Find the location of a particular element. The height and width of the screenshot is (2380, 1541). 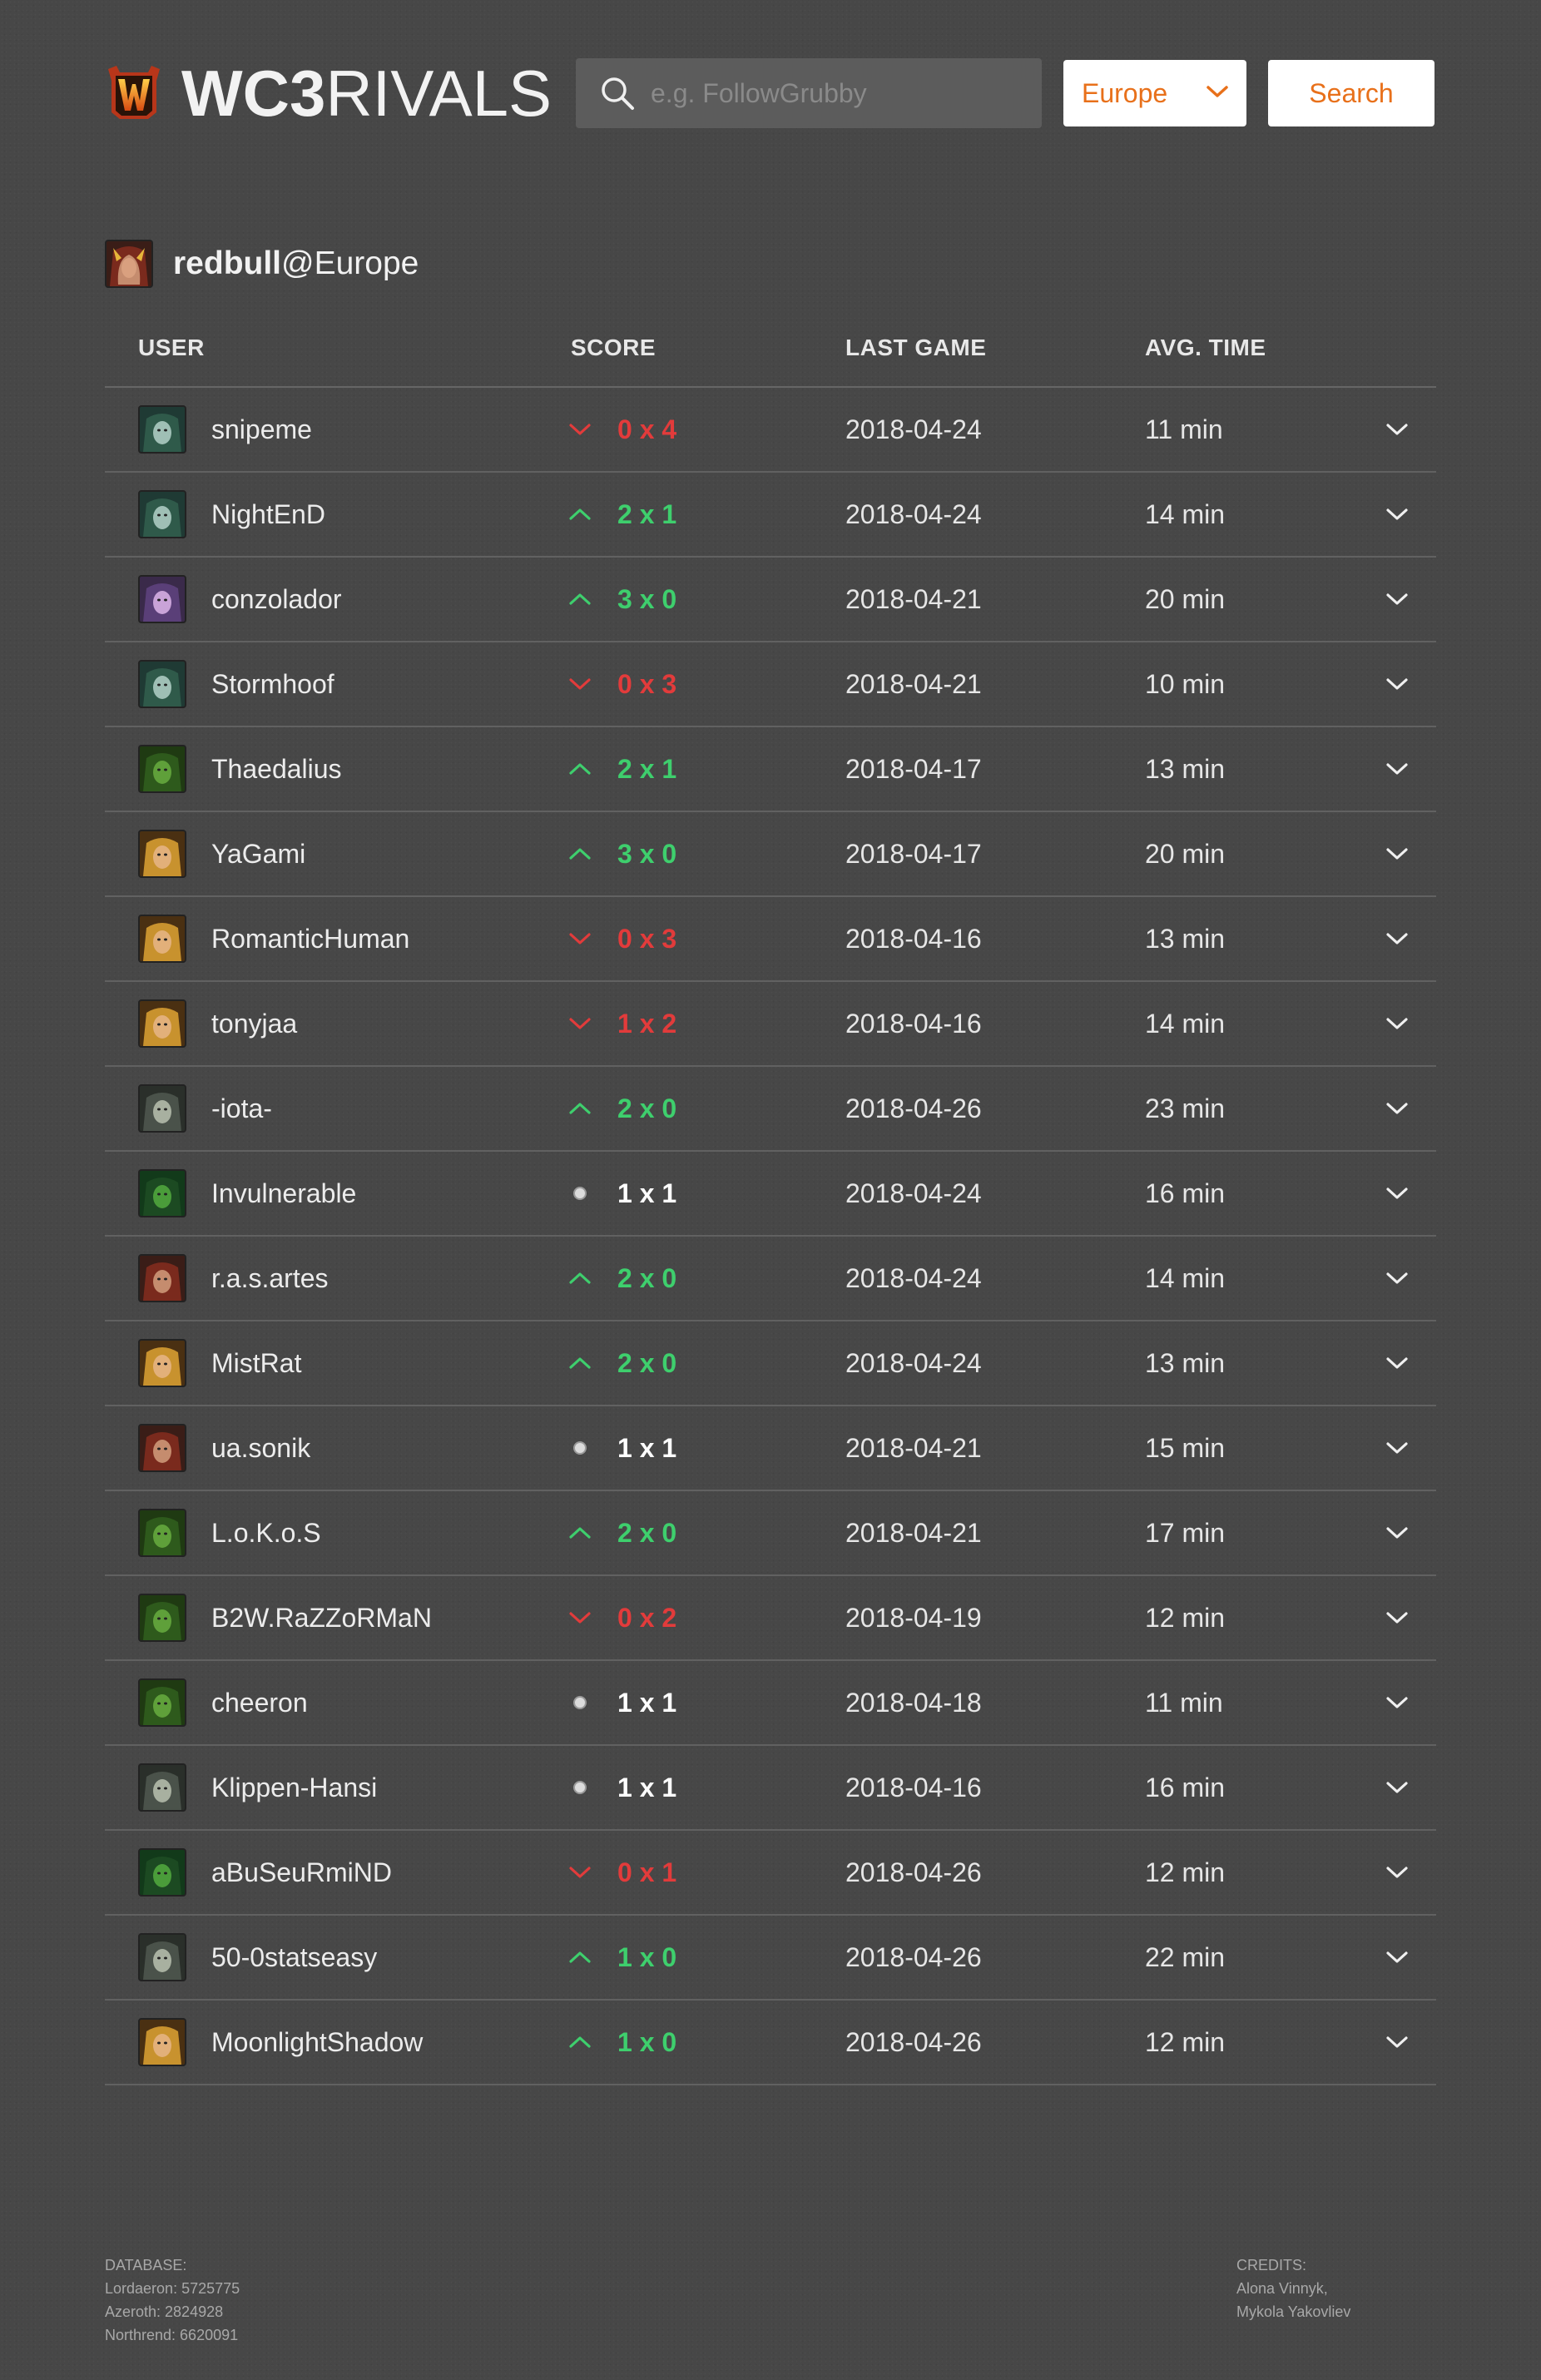

search-button: Search is located at coordinates (1351, 93).